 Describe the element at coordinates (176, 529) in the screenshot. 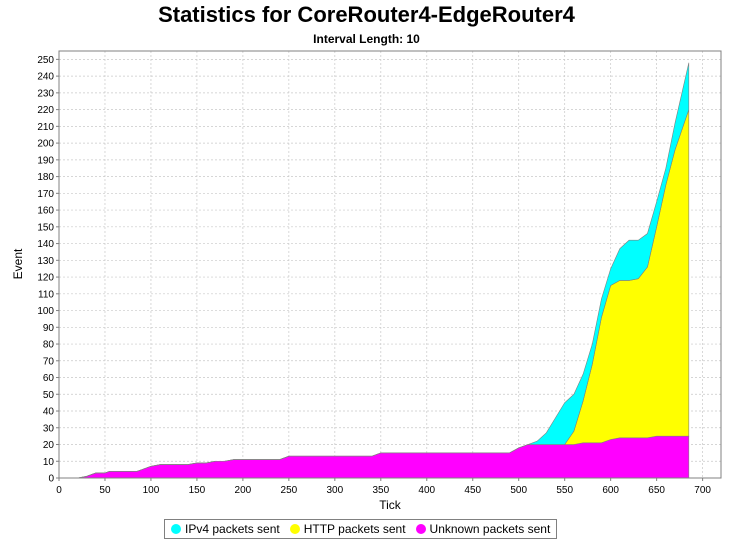

I see `legend-swatch-ipv4-packets-sent` at that location.